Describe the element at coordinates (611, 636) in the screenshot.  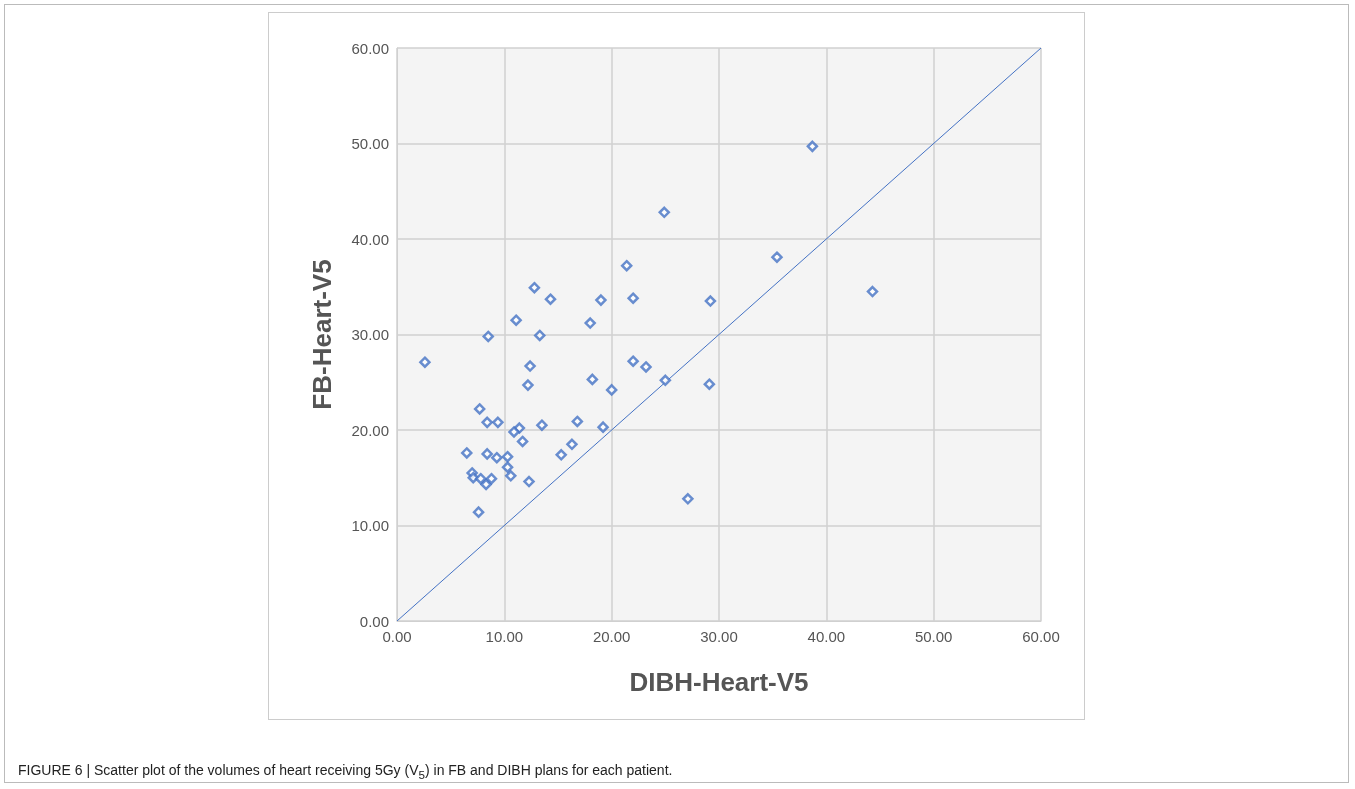
I see `x-tick-label: 20.00` at that location.